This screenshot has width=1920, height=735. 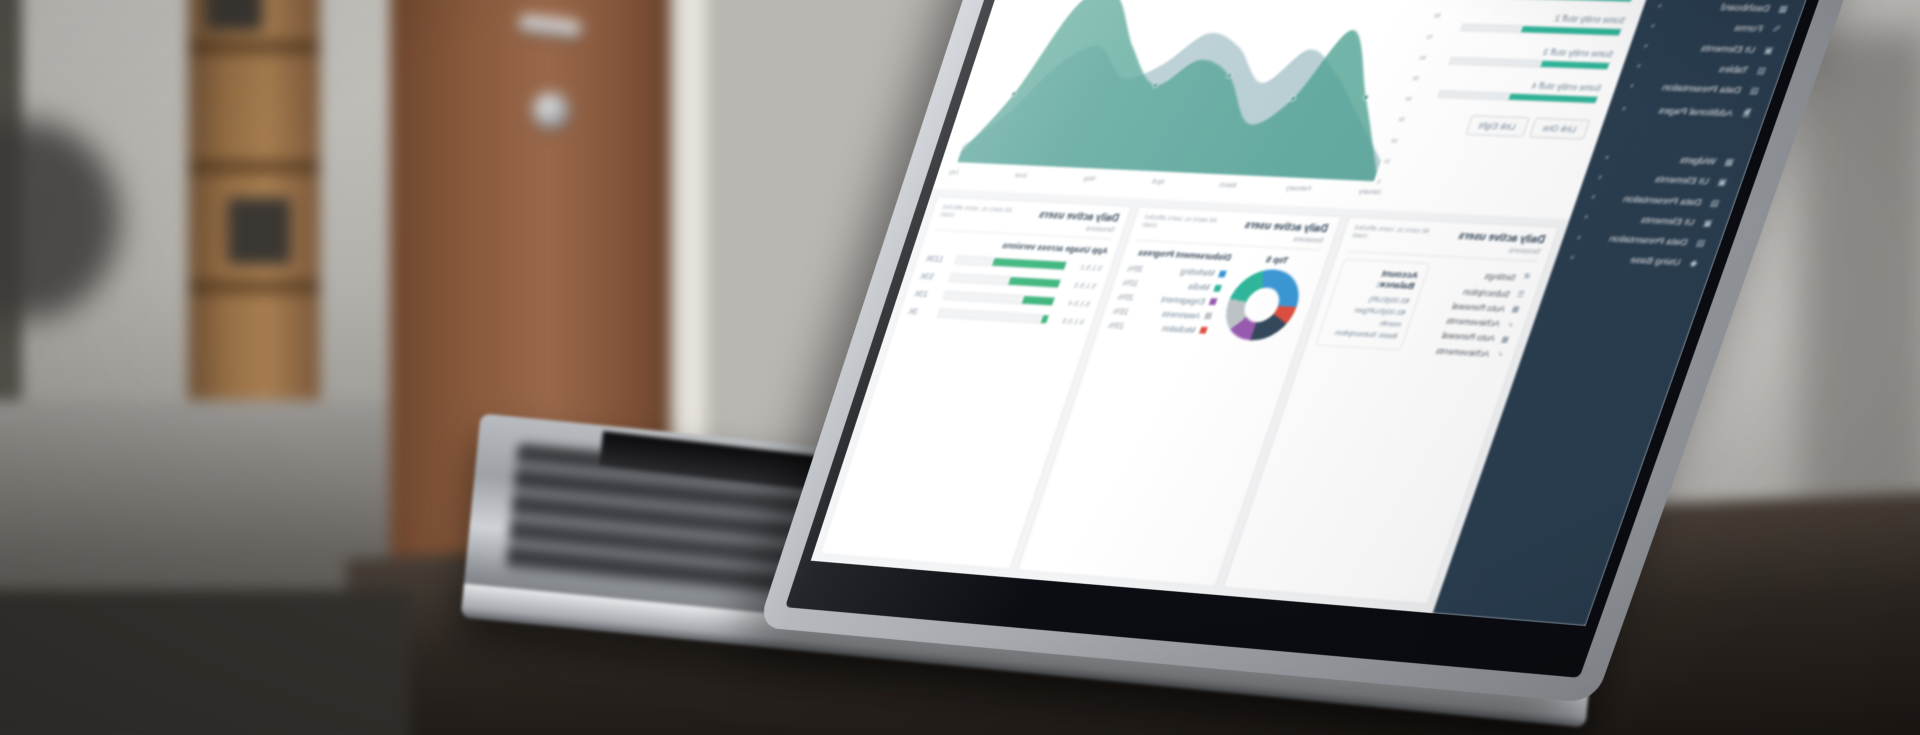 What do you see at coordinates (1745, 8) in the screenshot?
I see `sidebar-item-label: Dashboard` at bounding box center [1745, 8].